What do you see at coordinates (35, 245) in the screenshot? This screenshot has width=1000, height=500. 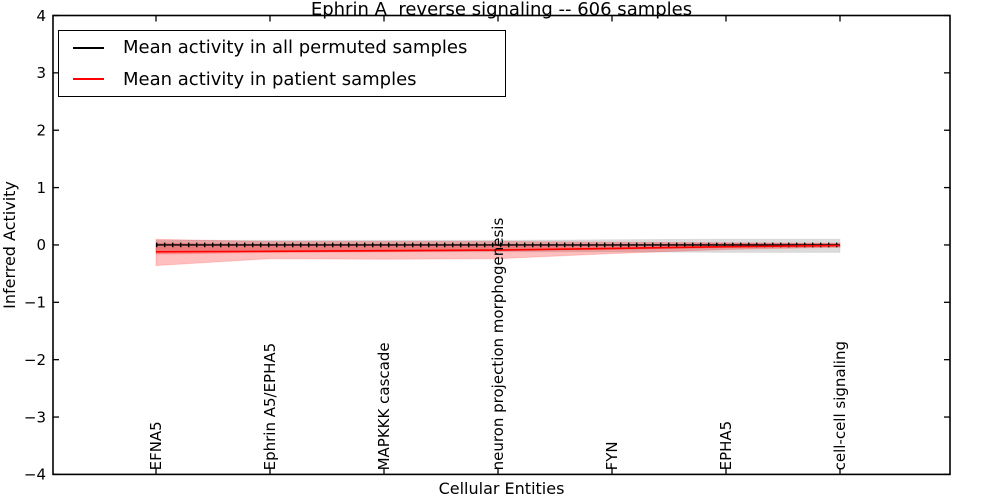 I see `y-tick-labels: 4 3 2 1 0 −1 −2 −3 −4` at bounding box center [35, 245].